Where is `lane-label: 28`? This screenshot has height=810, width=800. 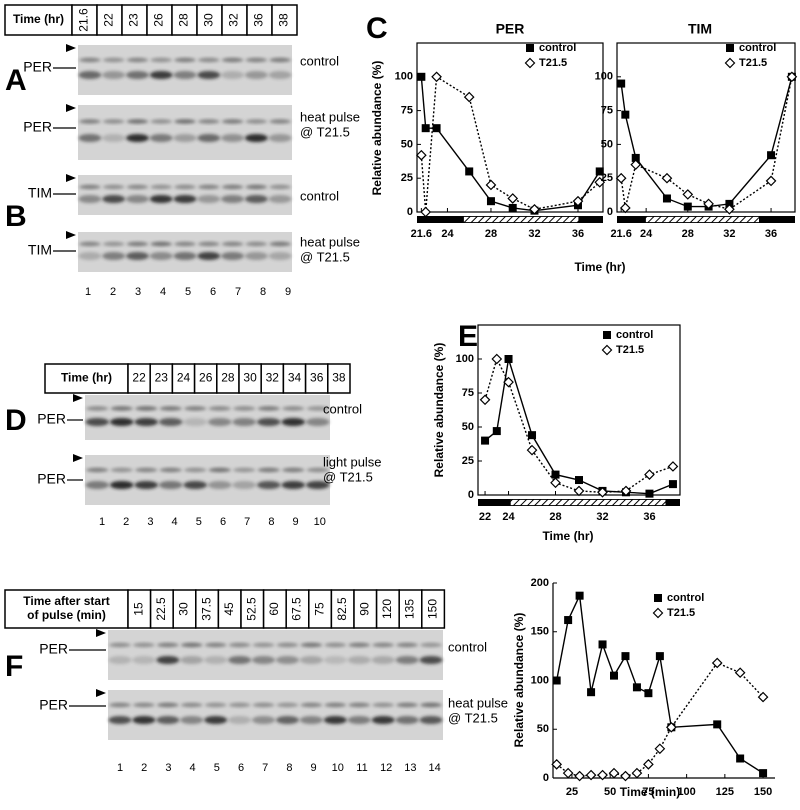 lane-label: 28 is located at coordinates (184, 20).